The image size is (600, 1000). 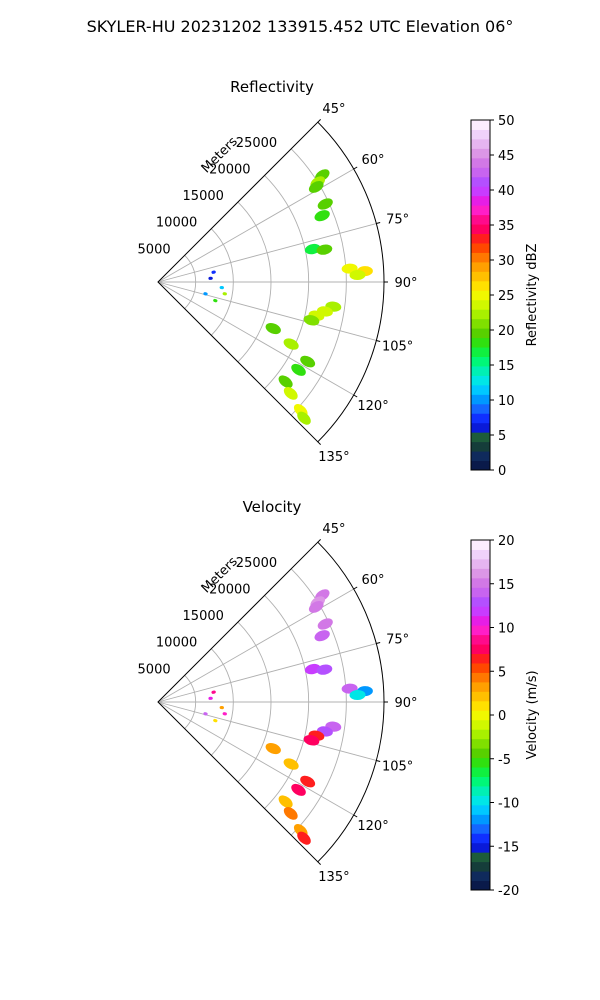 What do you see at coordinates (506, 629) in the screenshot?
I see `colorbar-tick-label: 10` at bounding box center [506, 629].